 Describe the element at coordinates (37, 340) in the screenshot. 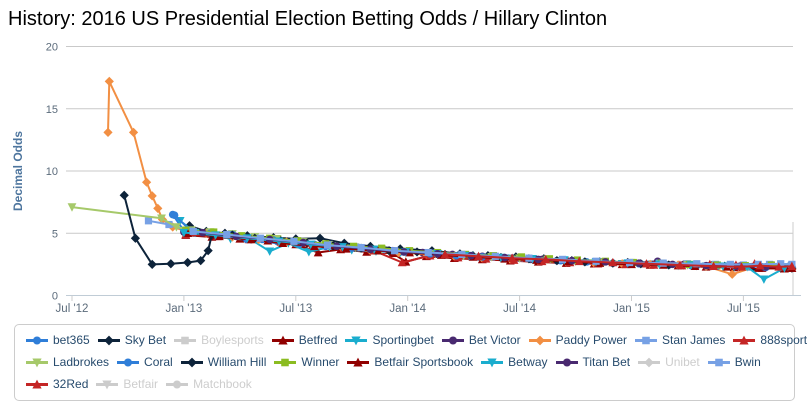

I see `bet365-circle-marker-icon` at that location.